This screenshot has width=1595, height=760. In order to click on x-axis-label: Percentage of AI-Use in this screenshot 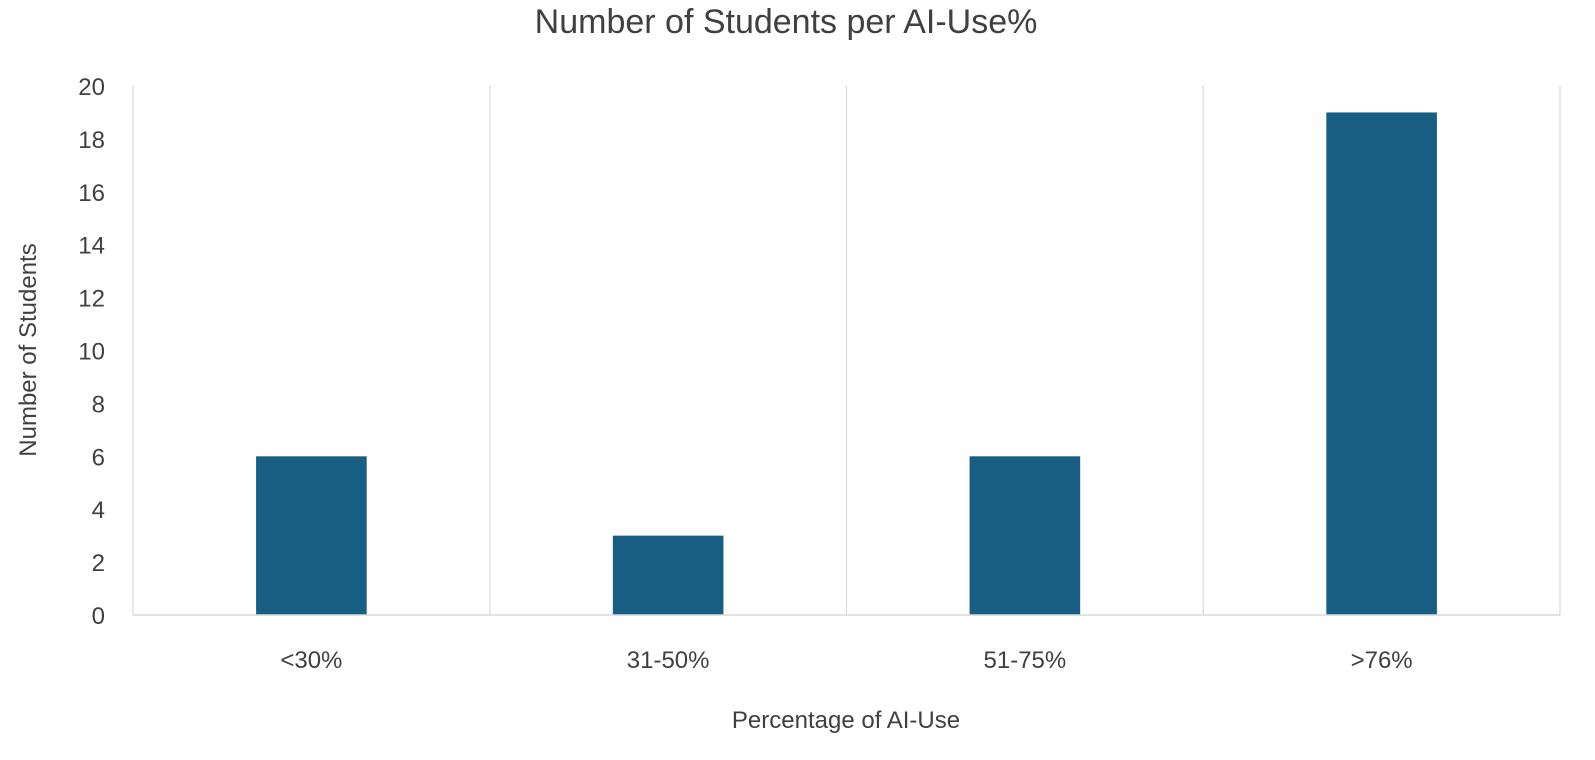, I will do `click(846, 720)`.